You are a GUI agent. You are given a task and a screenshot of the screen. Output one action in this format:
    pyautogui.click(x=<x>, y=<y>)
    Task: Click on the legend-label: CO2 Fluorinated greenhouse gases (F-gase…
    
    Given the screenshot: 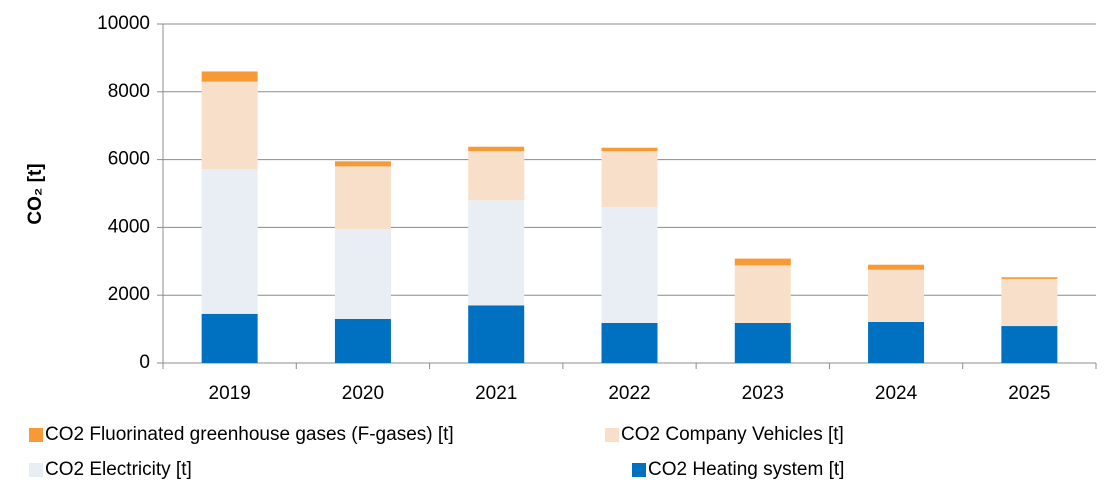 What is the action you would take?
    pyautogui.click(x=249, y=434)
    